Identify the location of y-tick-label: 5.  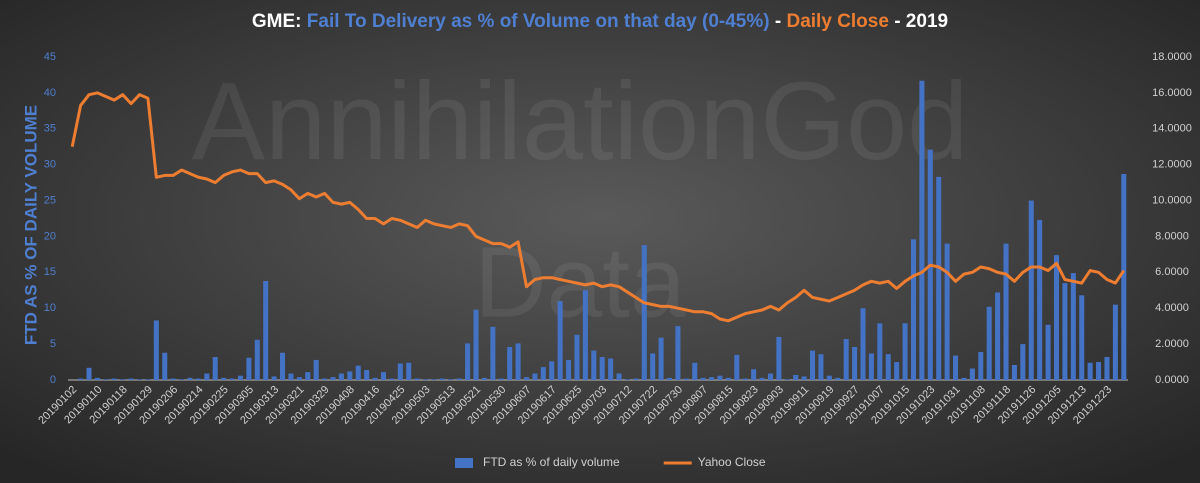
(53, 344).